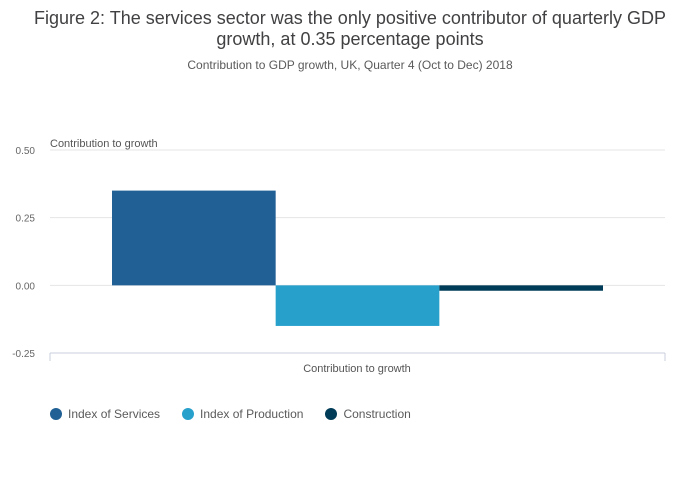  Describe the element at coordinates (357, 356) in the screenshot. I see `x-axis` at that location.